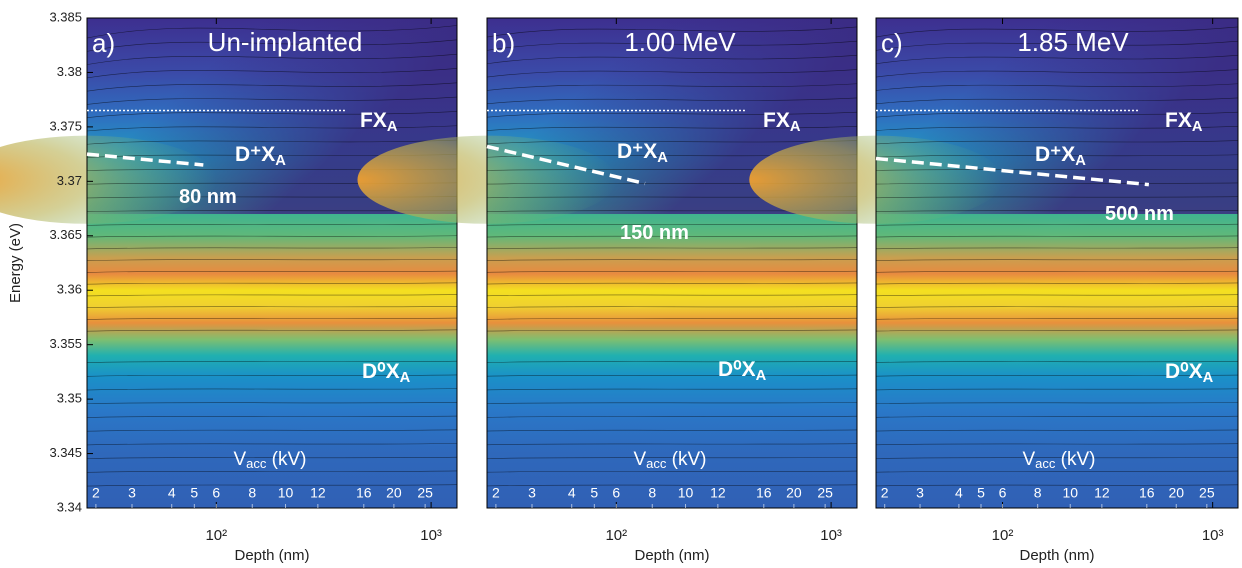 The height and width of the screenshot is (568, 1242). I want to click on annotation-text: 150 nm, so click(654, 233).